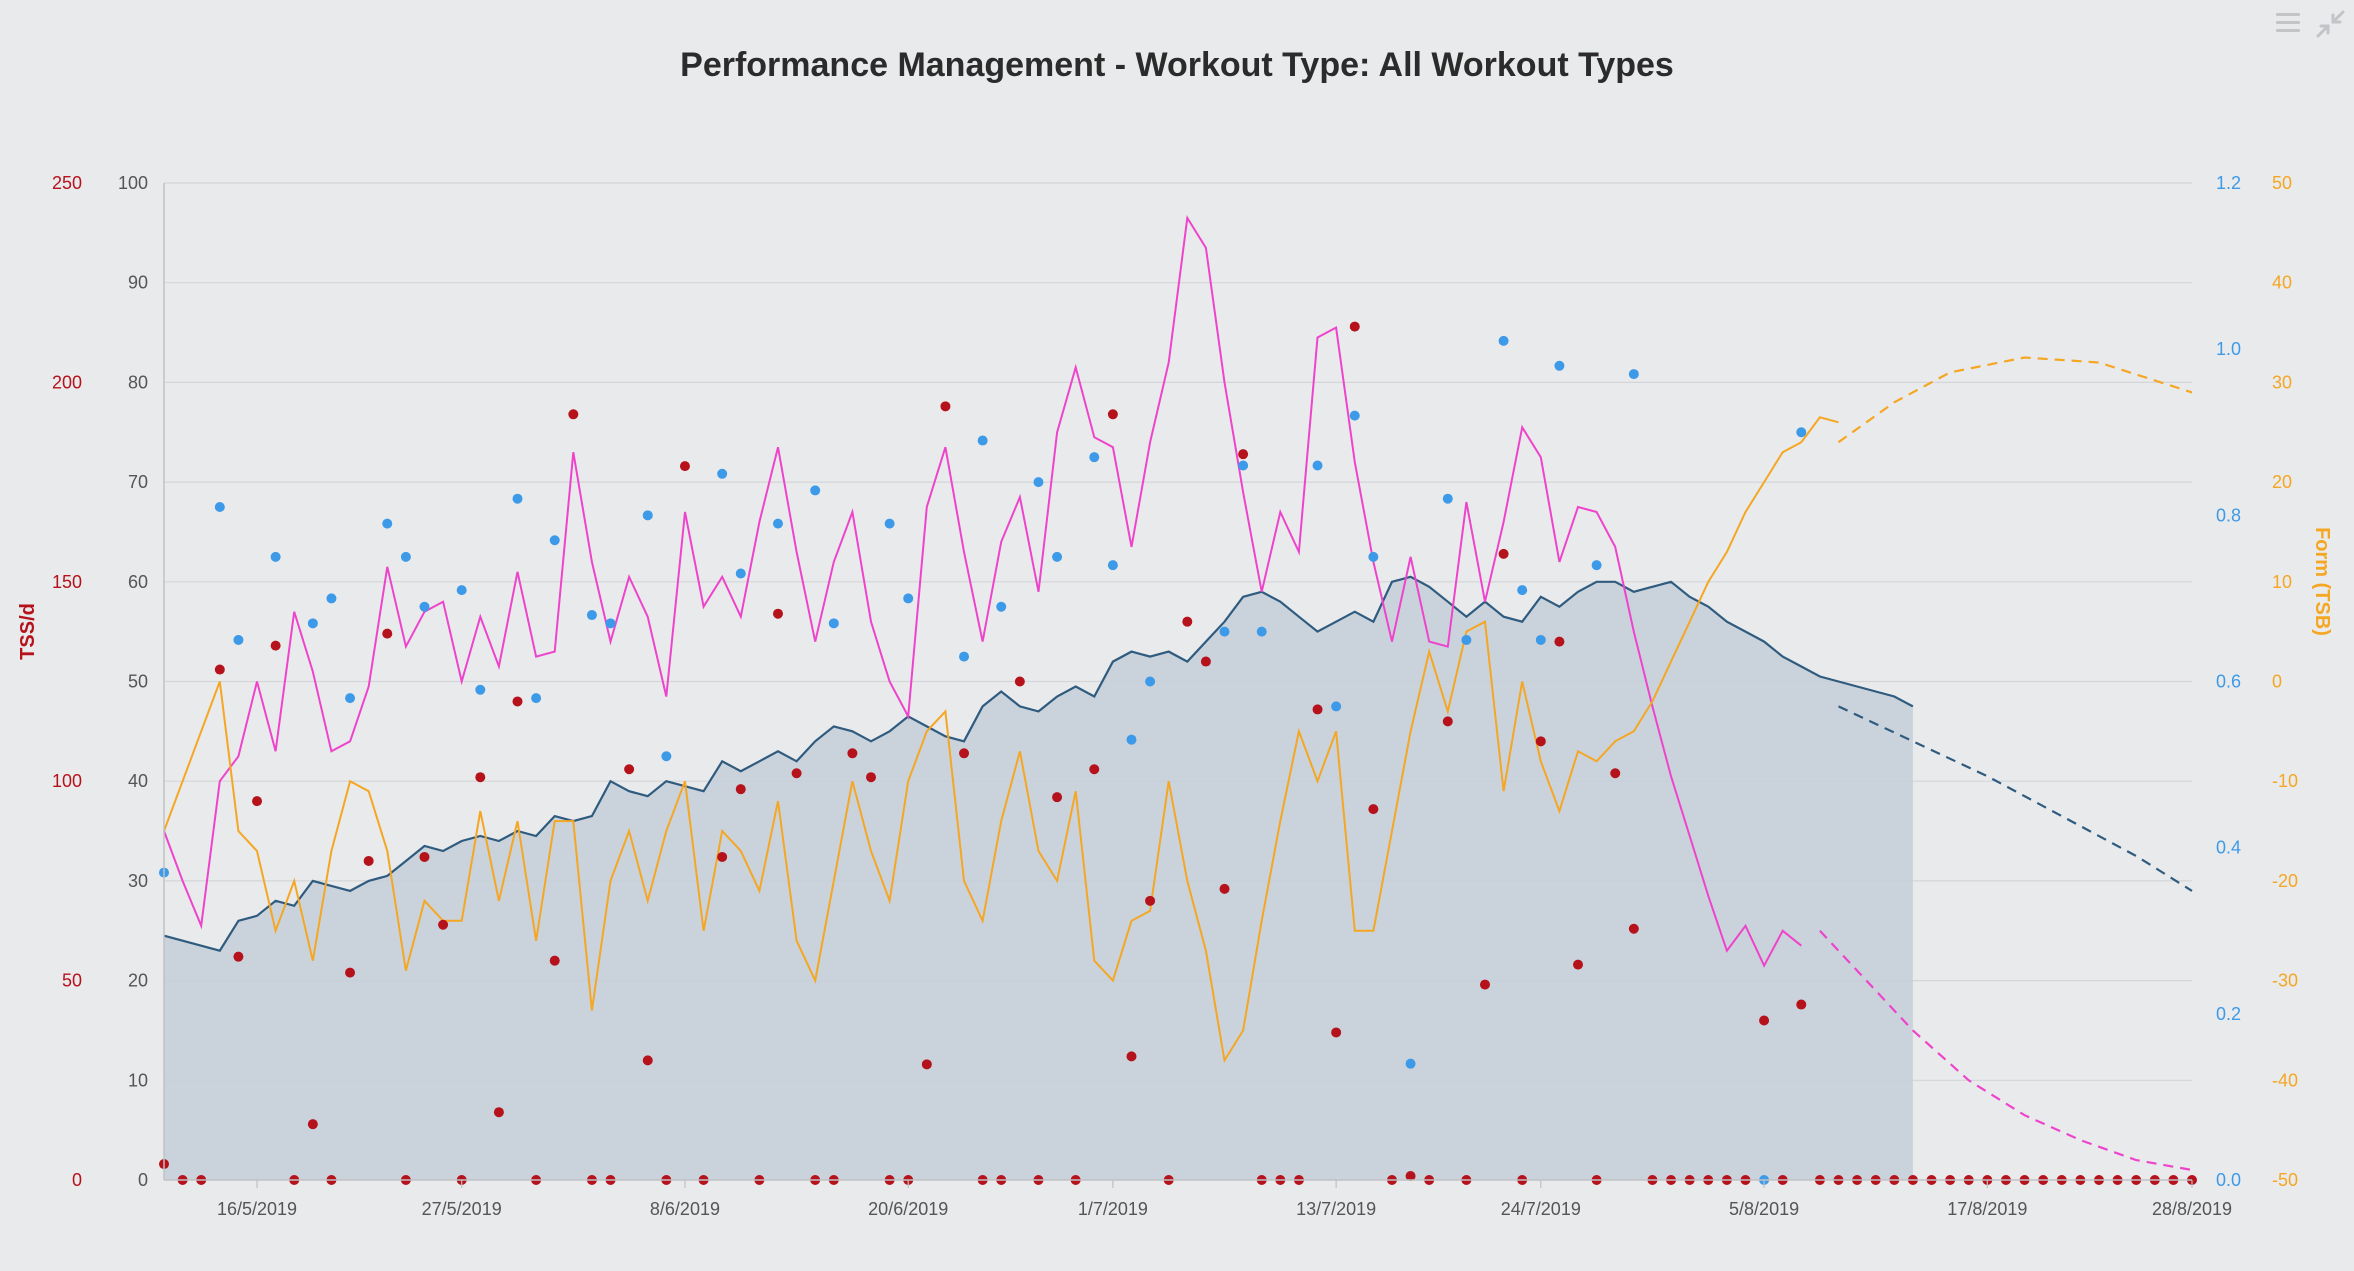 The image size is (2354, 1271). Describe the element at coordinates (462, 1209) in the screenshot. I see `x-tick-label: 27/5/2019` at that location.